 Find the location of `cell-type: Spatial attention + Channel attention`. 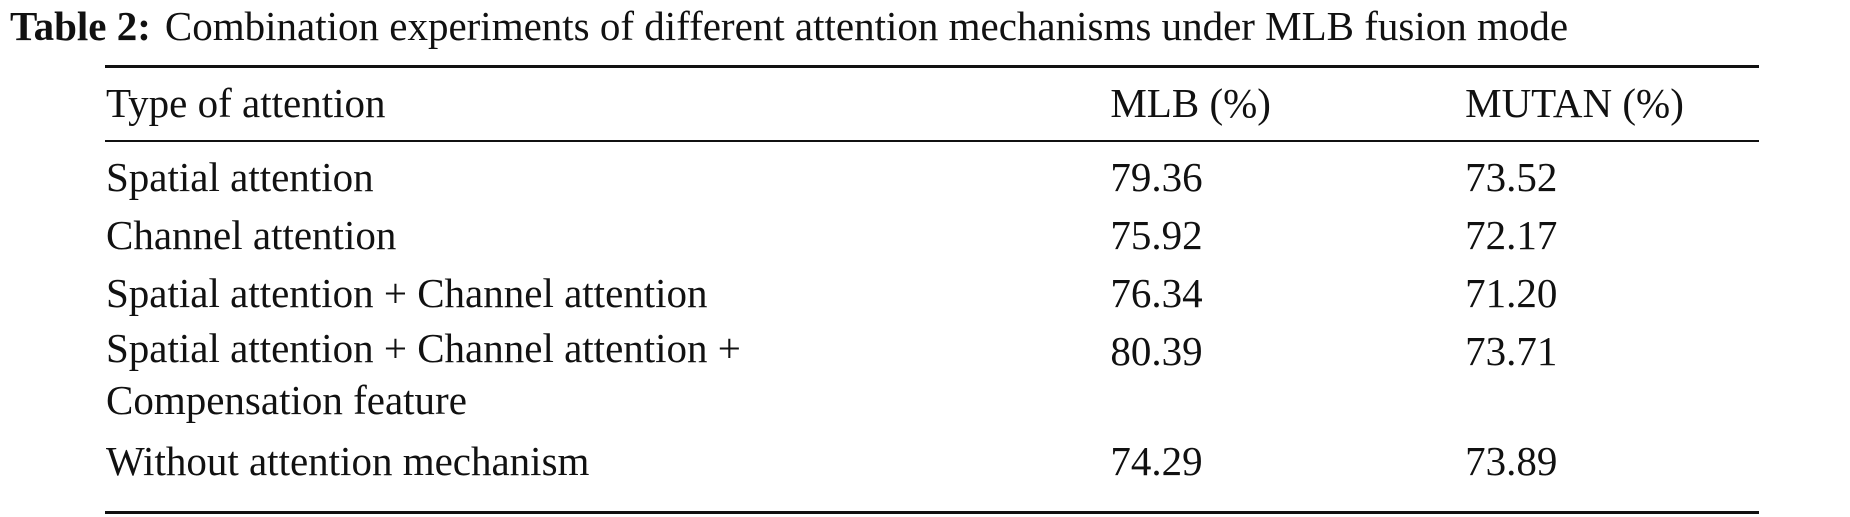

cell-type: Spatial attention + Channel attention is located at coordinates (407, 293).